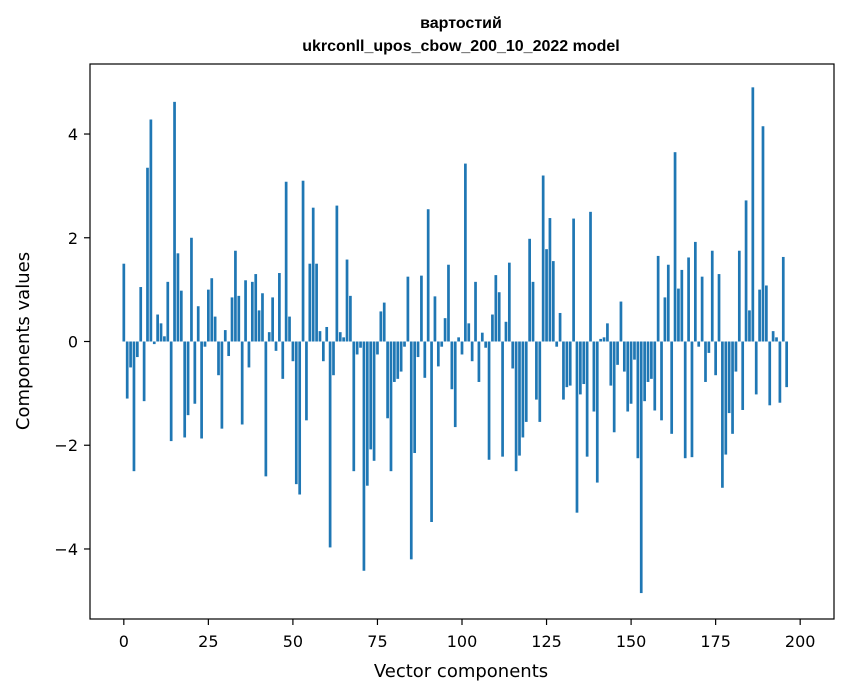 The width and height of the screenshot is (847, 696). I want to click on x-tick-label: 200, so click(800, 641).